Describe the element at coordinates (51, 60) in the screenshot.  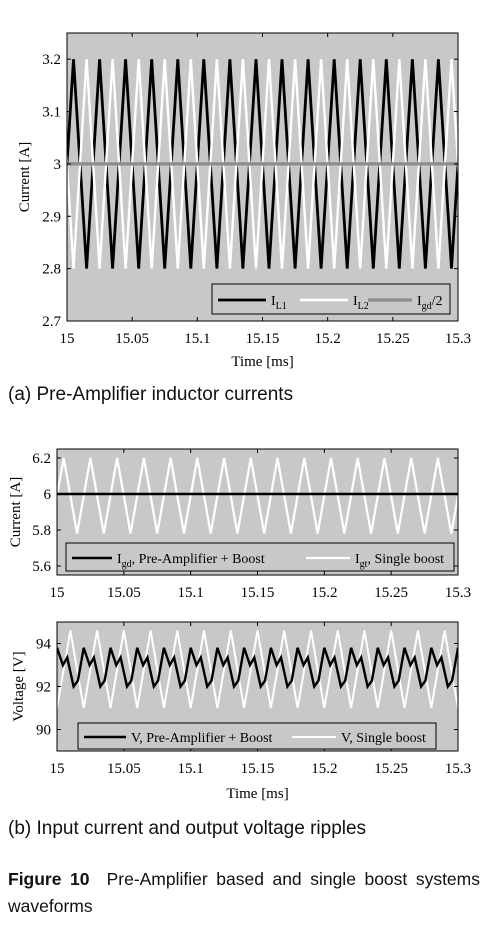
I see `y-tick-label: 3.2` at that location.